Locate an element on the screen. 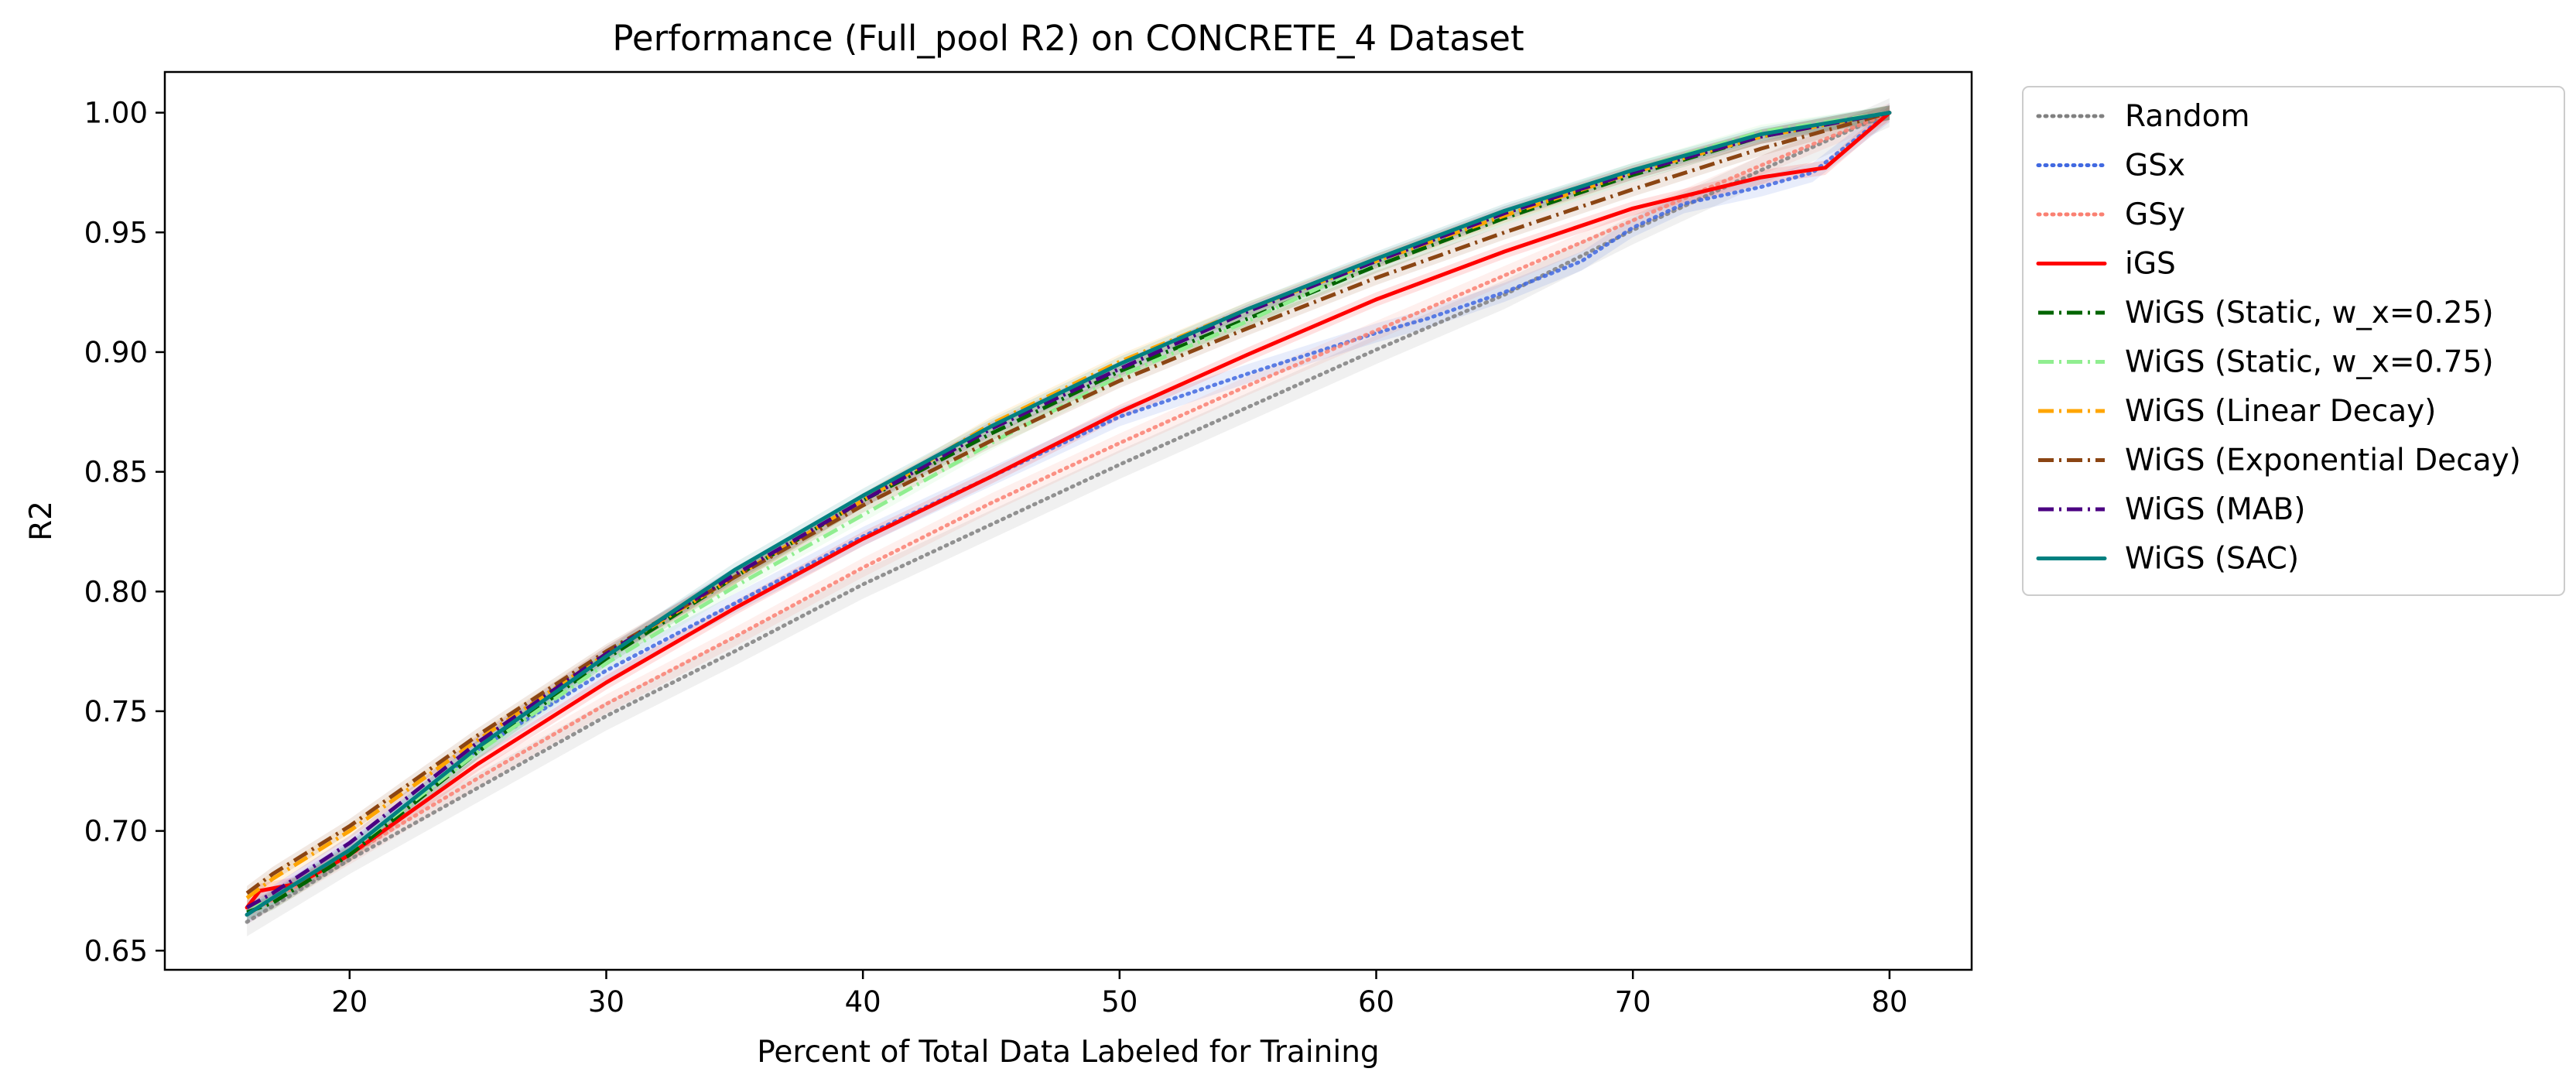  legend-label: GSy is located at coordinates (2155, 214).